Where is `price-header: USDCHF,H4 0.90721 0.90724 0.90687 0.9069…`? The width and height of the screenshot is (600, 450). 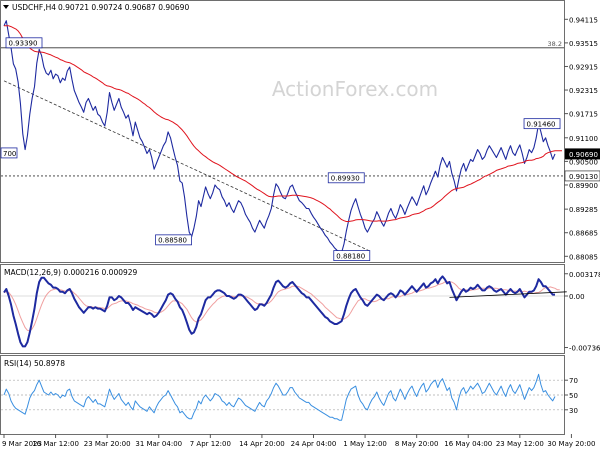
price-header: USDCHF,H4 0.90721 0.90724 0.90687 0.9069… is located at coordinates (96, 7).